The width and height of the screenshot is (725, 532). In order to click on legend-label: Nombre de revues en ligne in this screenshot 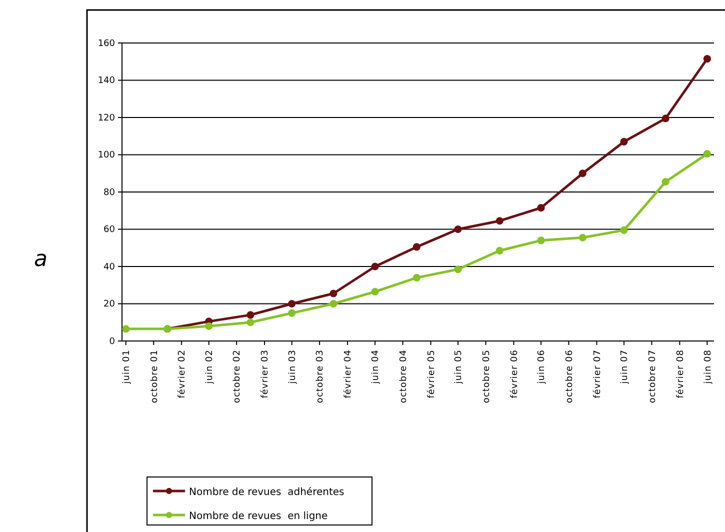, I will do `click(258, 516)`.